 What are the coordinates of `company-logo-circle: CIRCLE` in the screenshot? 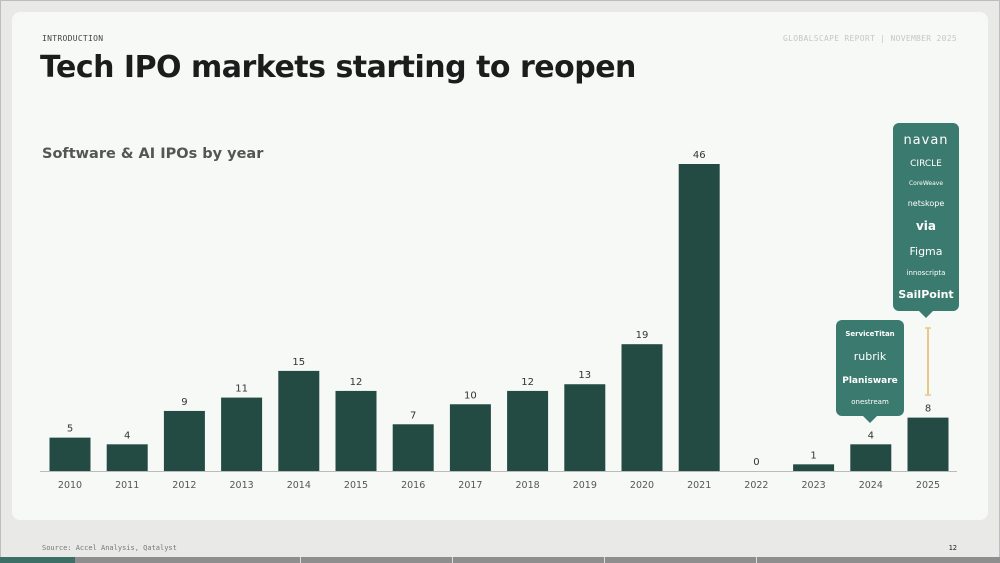 It's located at (926, 164).